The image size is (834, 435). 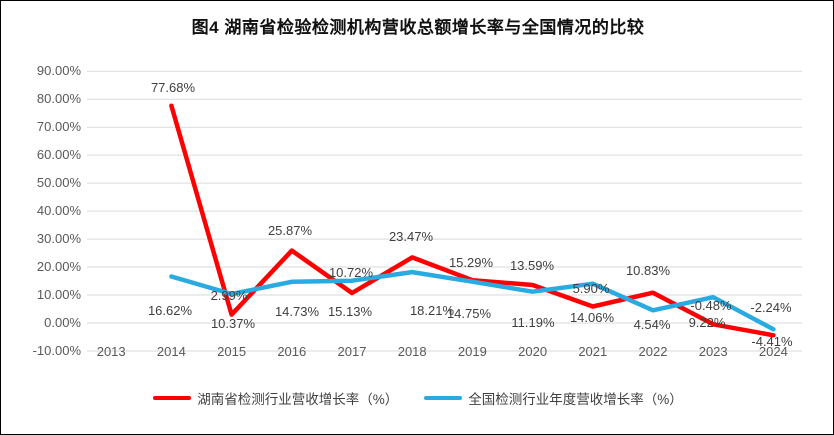 I want to click on y-axis-tick: 90.00%, so click(x=58, y=71).